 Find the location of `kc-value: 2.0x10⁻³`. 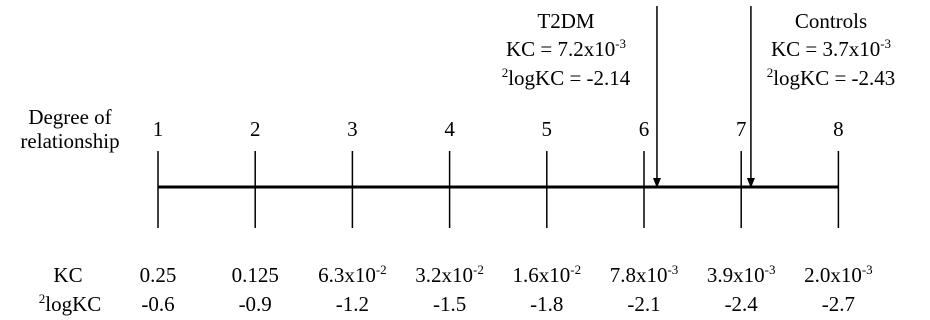

kc-value: 2.0x10⁻³ is located at coordinates (838, 274).